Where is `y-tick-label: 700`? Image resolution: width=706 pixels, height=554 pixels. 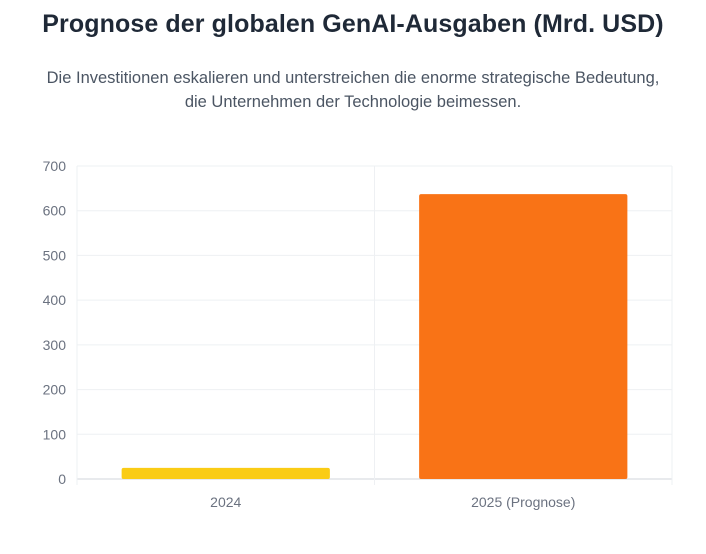
y-tick-label: 700 is located at coordinates (55, 166).